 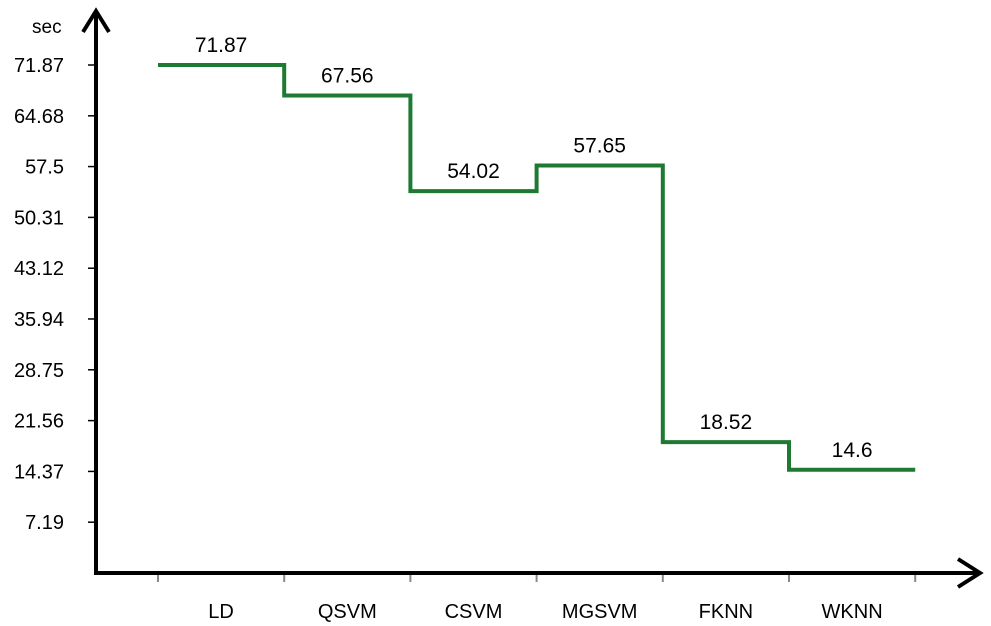 I want to click on data-value-label: 67.56, so click(x=347, y=75).